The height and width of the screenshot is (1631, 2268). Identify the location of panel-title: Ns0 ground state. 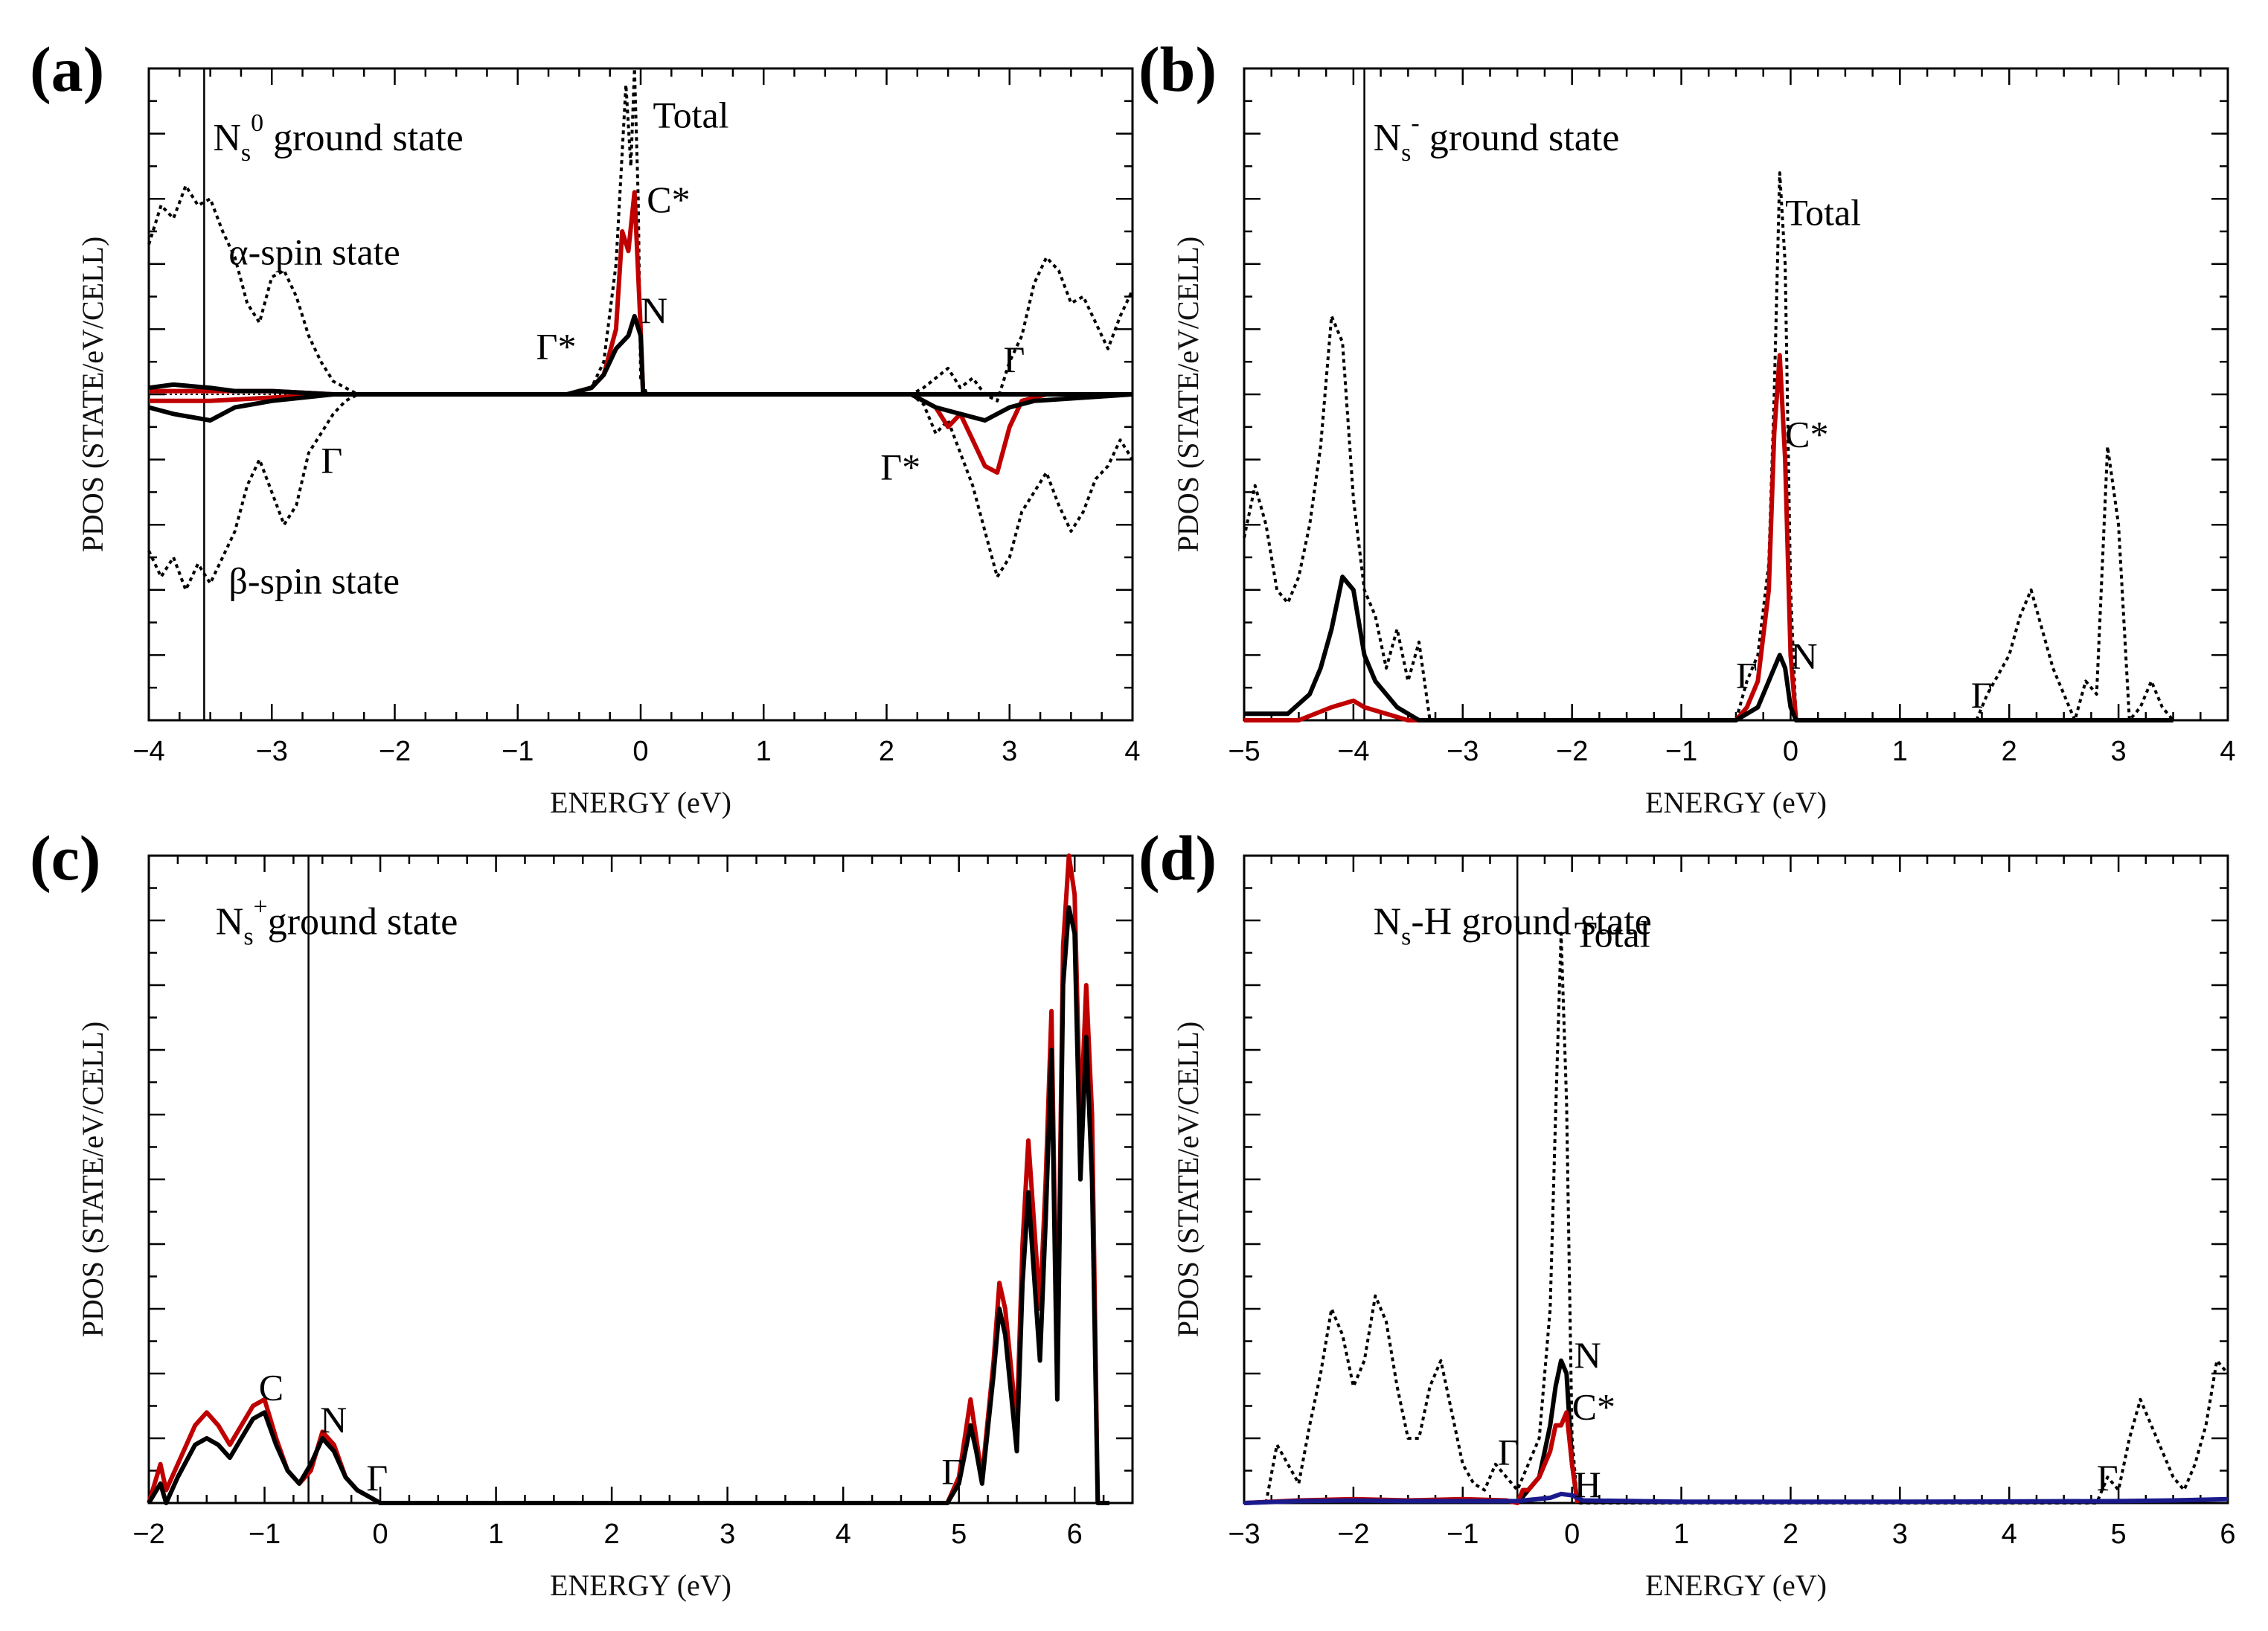
(338, 138).